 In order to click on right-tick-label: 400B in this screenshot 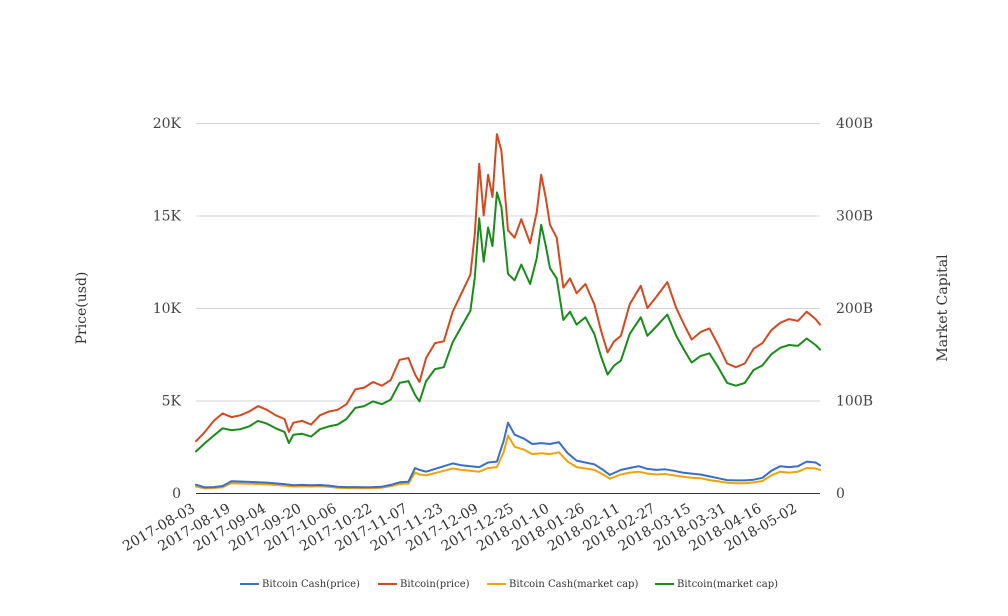, I will do `click(854, 124)`.